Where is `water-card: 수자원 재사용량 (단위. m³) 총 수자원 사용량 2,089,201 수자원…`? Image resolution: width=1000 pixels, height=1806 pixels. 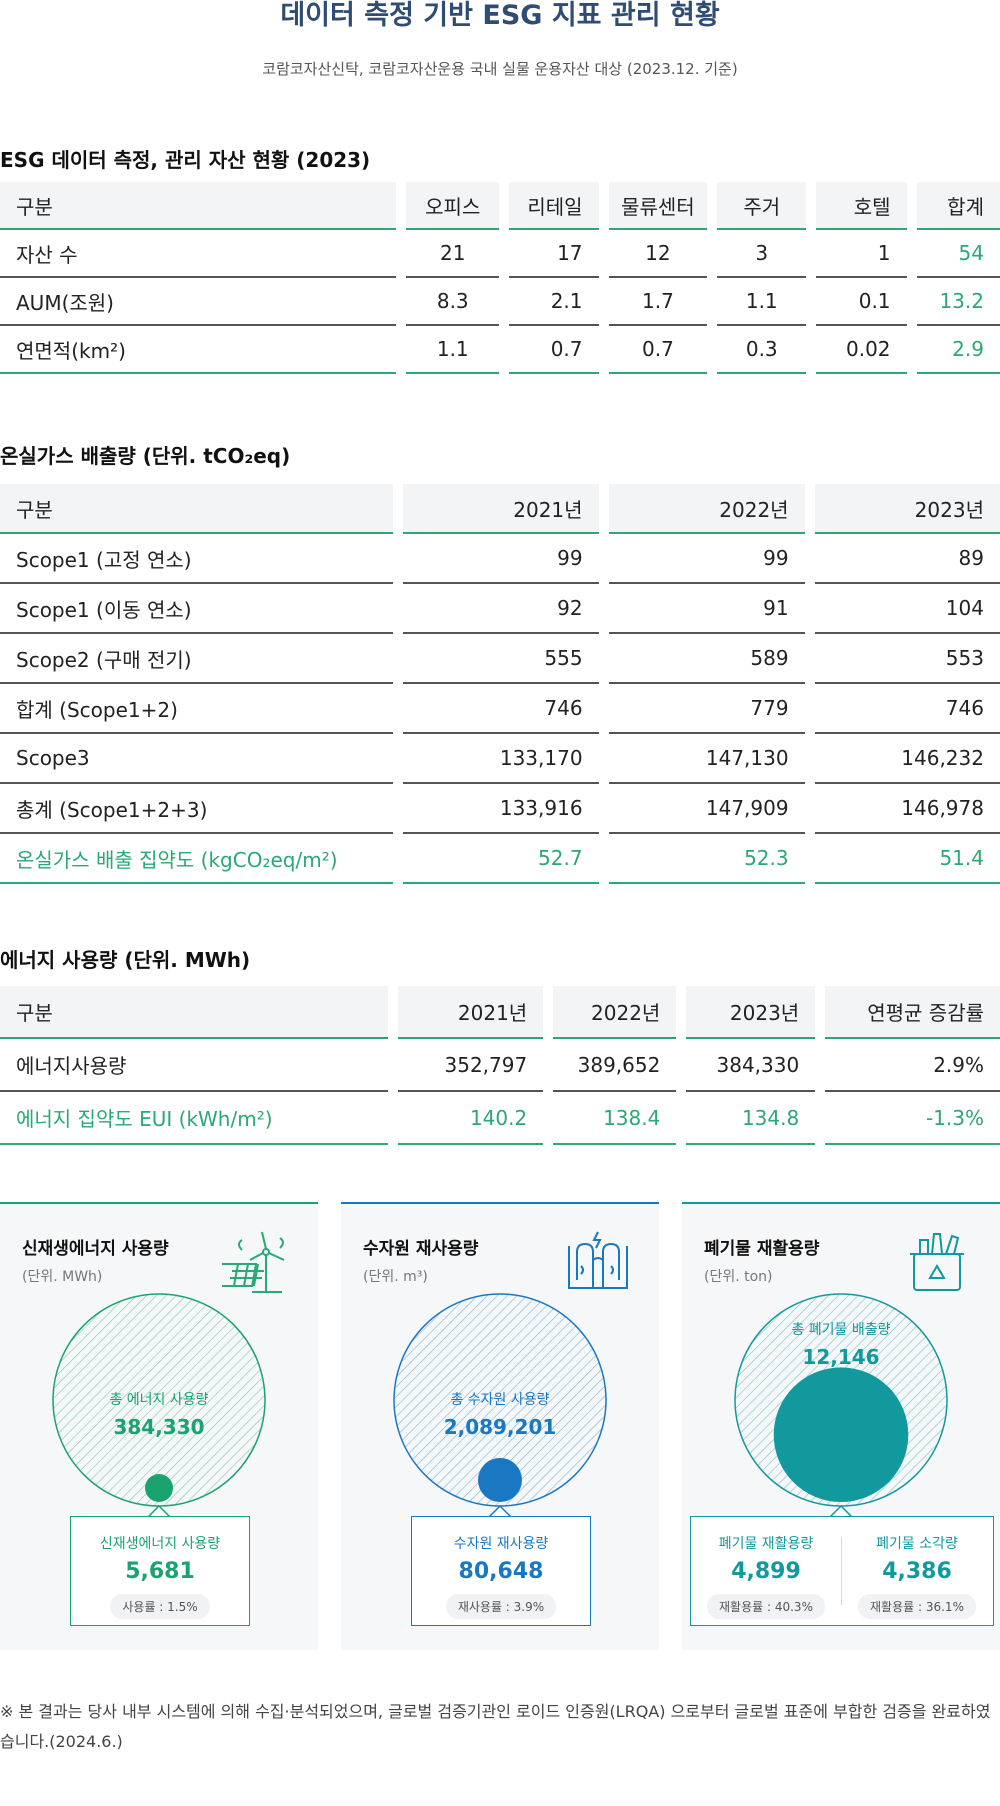
water-card: 수자원 재사용량 (단위. m³) 총 수자원 사용량 2,089,201 수자원… is located at coordinates (500, 1426).